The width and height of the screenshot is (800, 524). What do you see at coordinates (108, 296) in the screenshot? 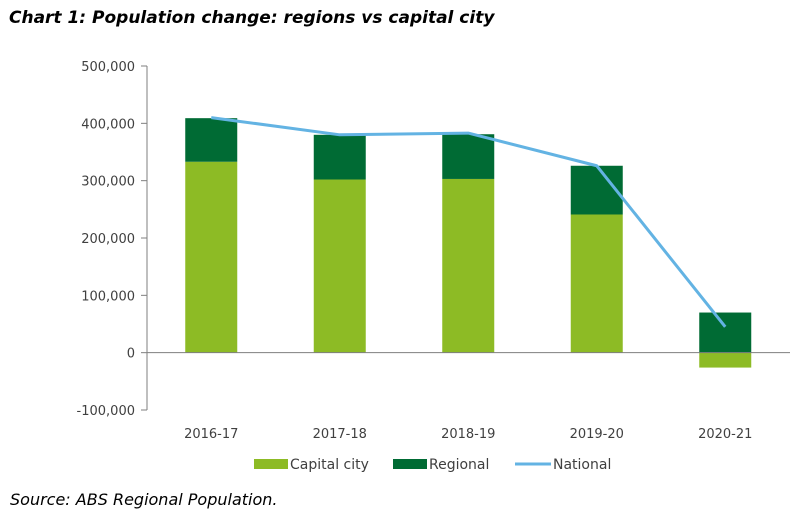
I see `y-tick-label: 100,000` at bounding box center [108, 296].